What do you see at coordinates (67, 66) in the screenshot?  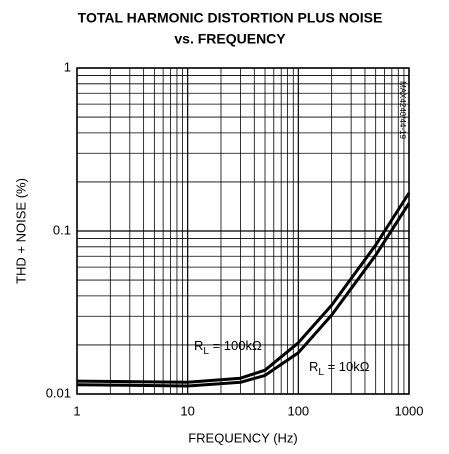 I see `y-tick-label: 1` at bounding box center [67, 66].